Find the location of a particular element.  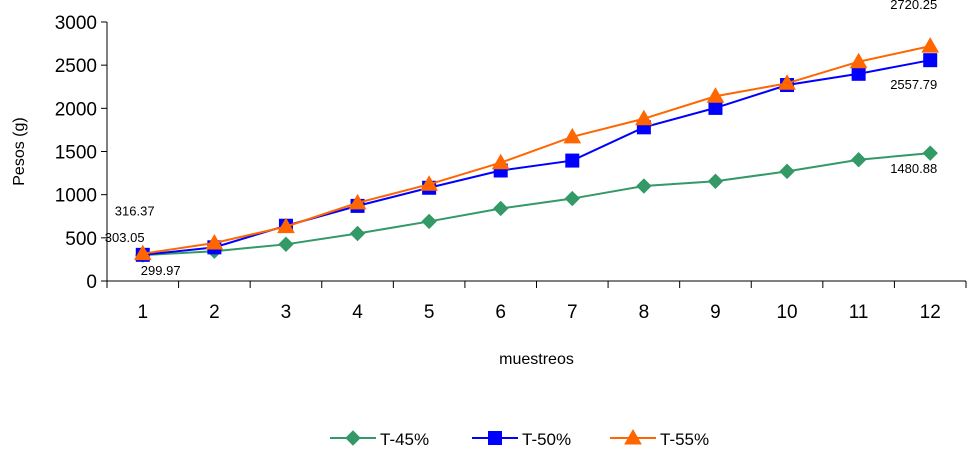

y-tick-label: 1000 is located at coordinates (76, 196).